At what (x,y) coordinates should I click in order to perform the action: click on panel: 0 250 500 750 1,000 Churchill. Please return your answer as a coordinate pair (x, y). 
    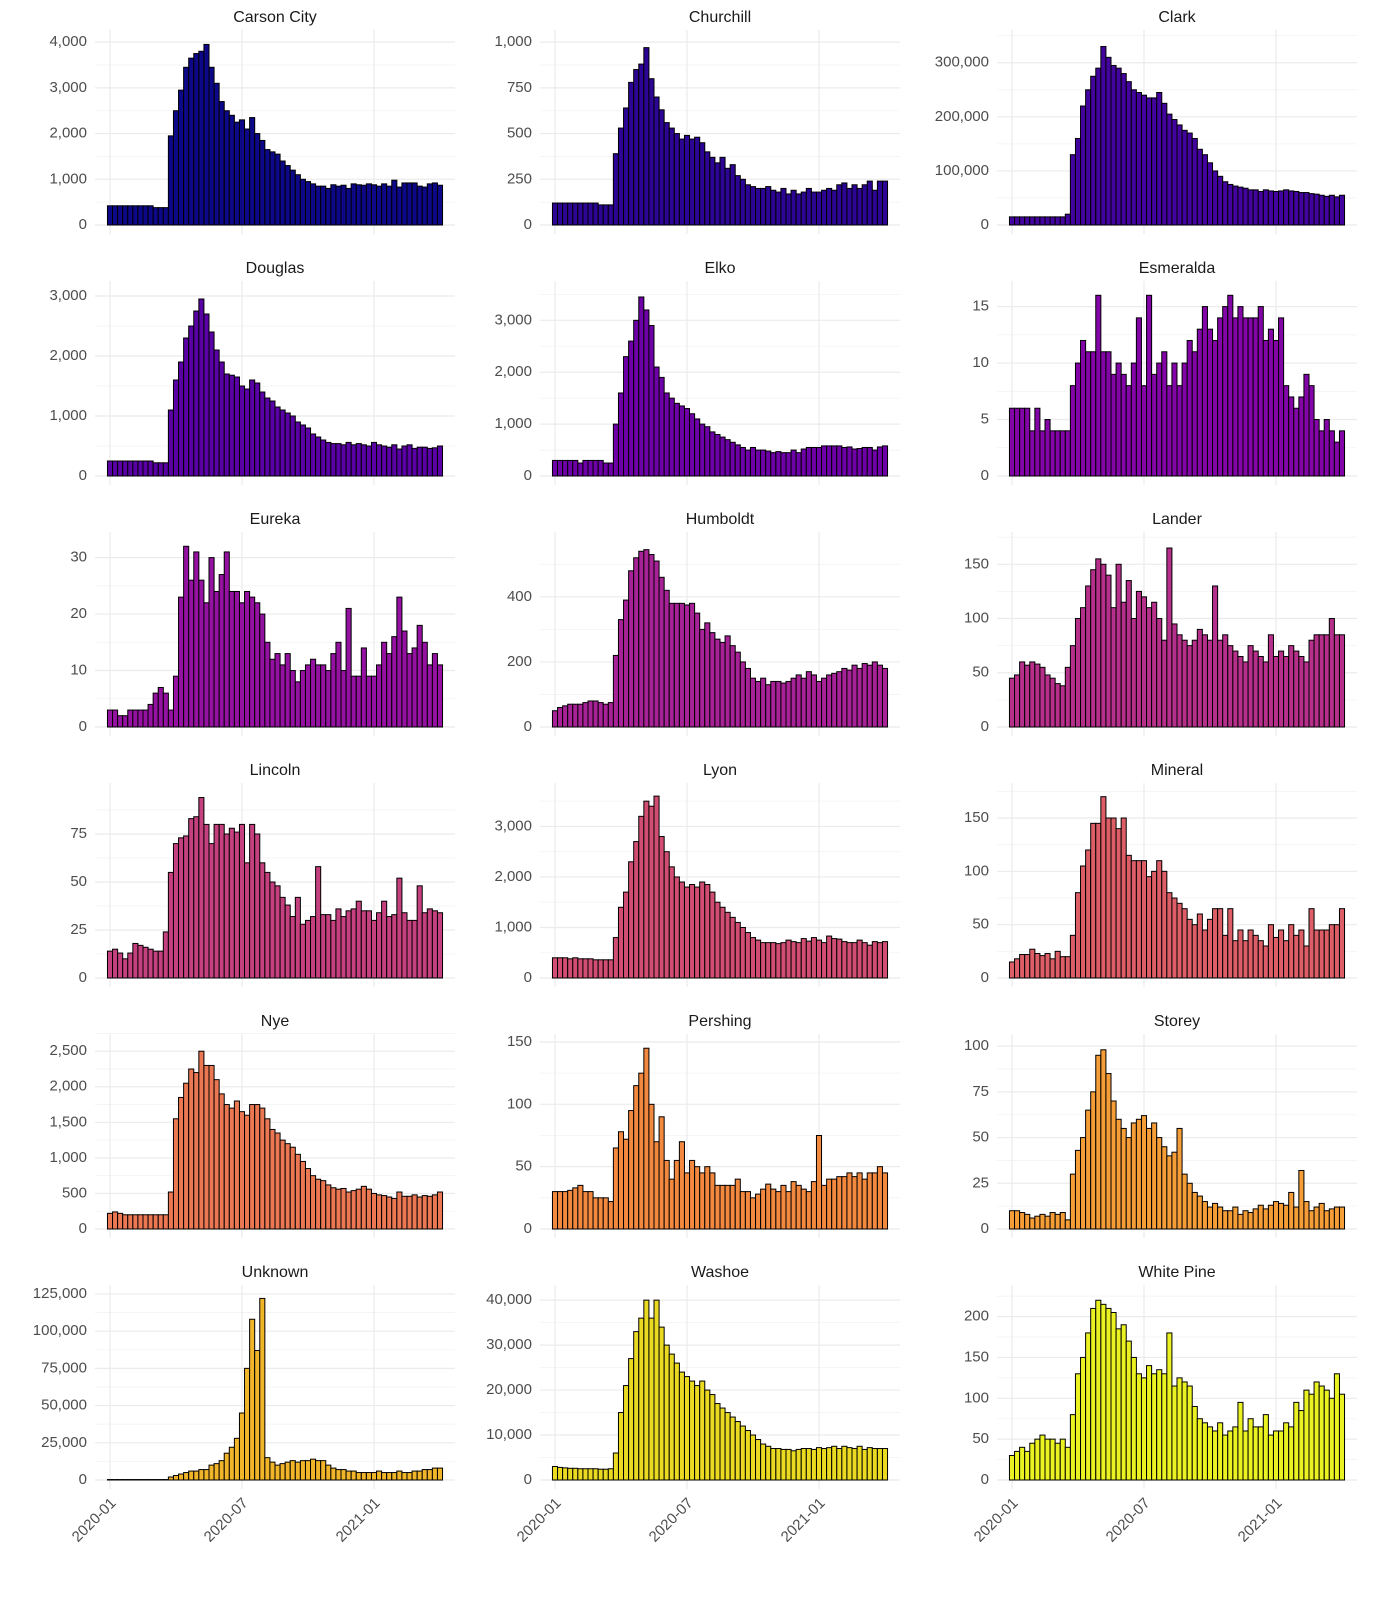
    Looking at the image, I should click on (697, 121).